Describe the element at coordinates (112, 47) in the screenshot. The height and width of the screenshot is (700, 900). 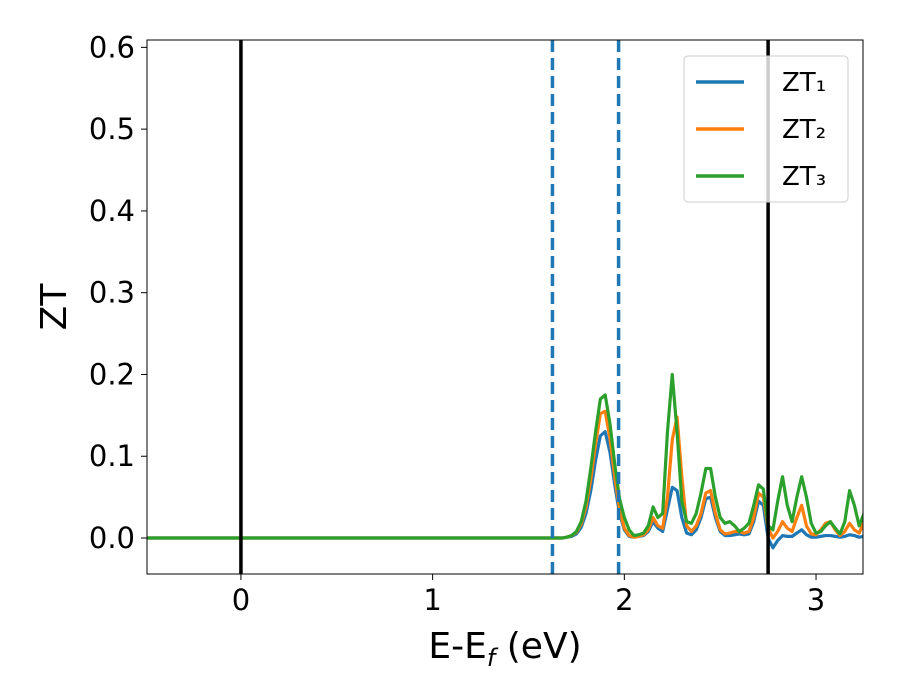
I see `y-tick-label: 0.6` at that location.